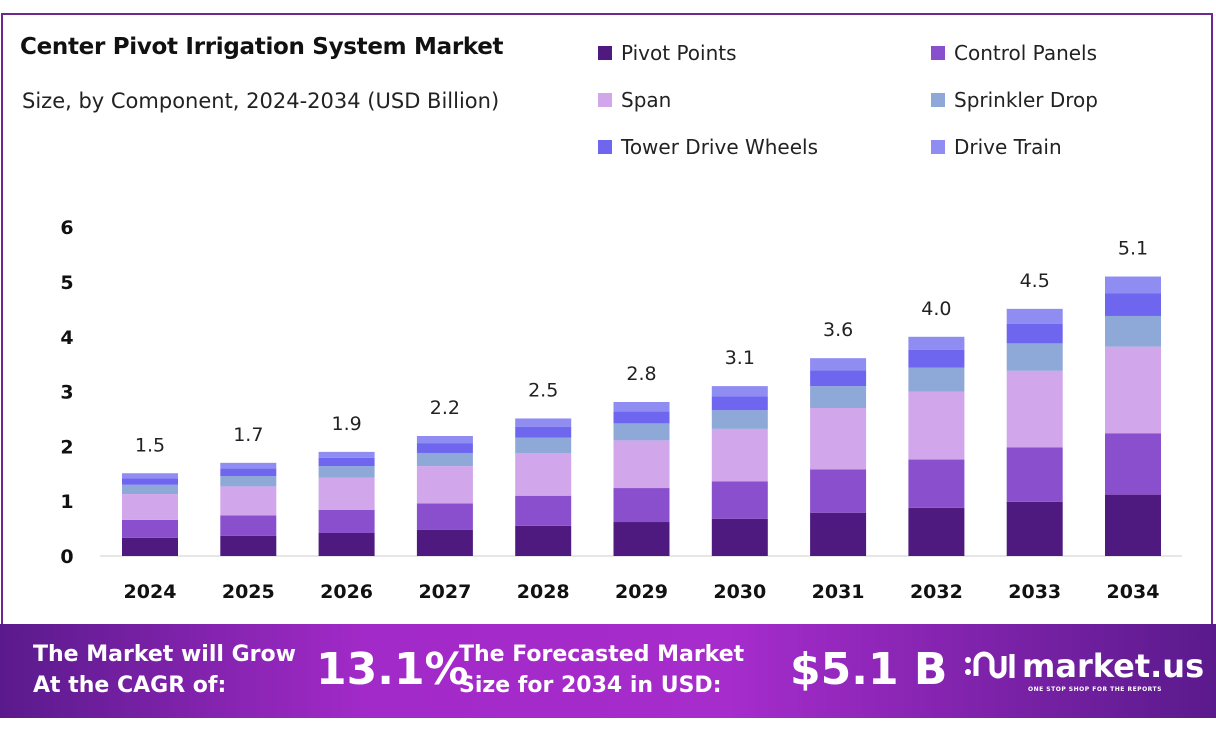  Describe the element at coordinates (1113, 666) in the screenshot. I see `brand-name: market.us` at that location.